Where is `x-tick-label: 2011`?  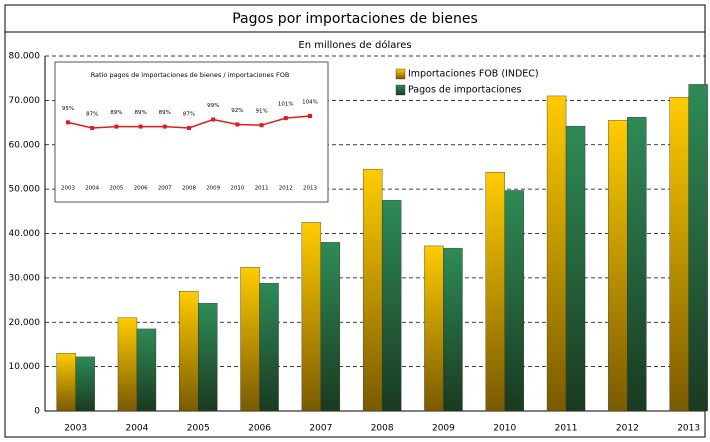
x-tick-label: 2011 is located at coordinates (566, 429).